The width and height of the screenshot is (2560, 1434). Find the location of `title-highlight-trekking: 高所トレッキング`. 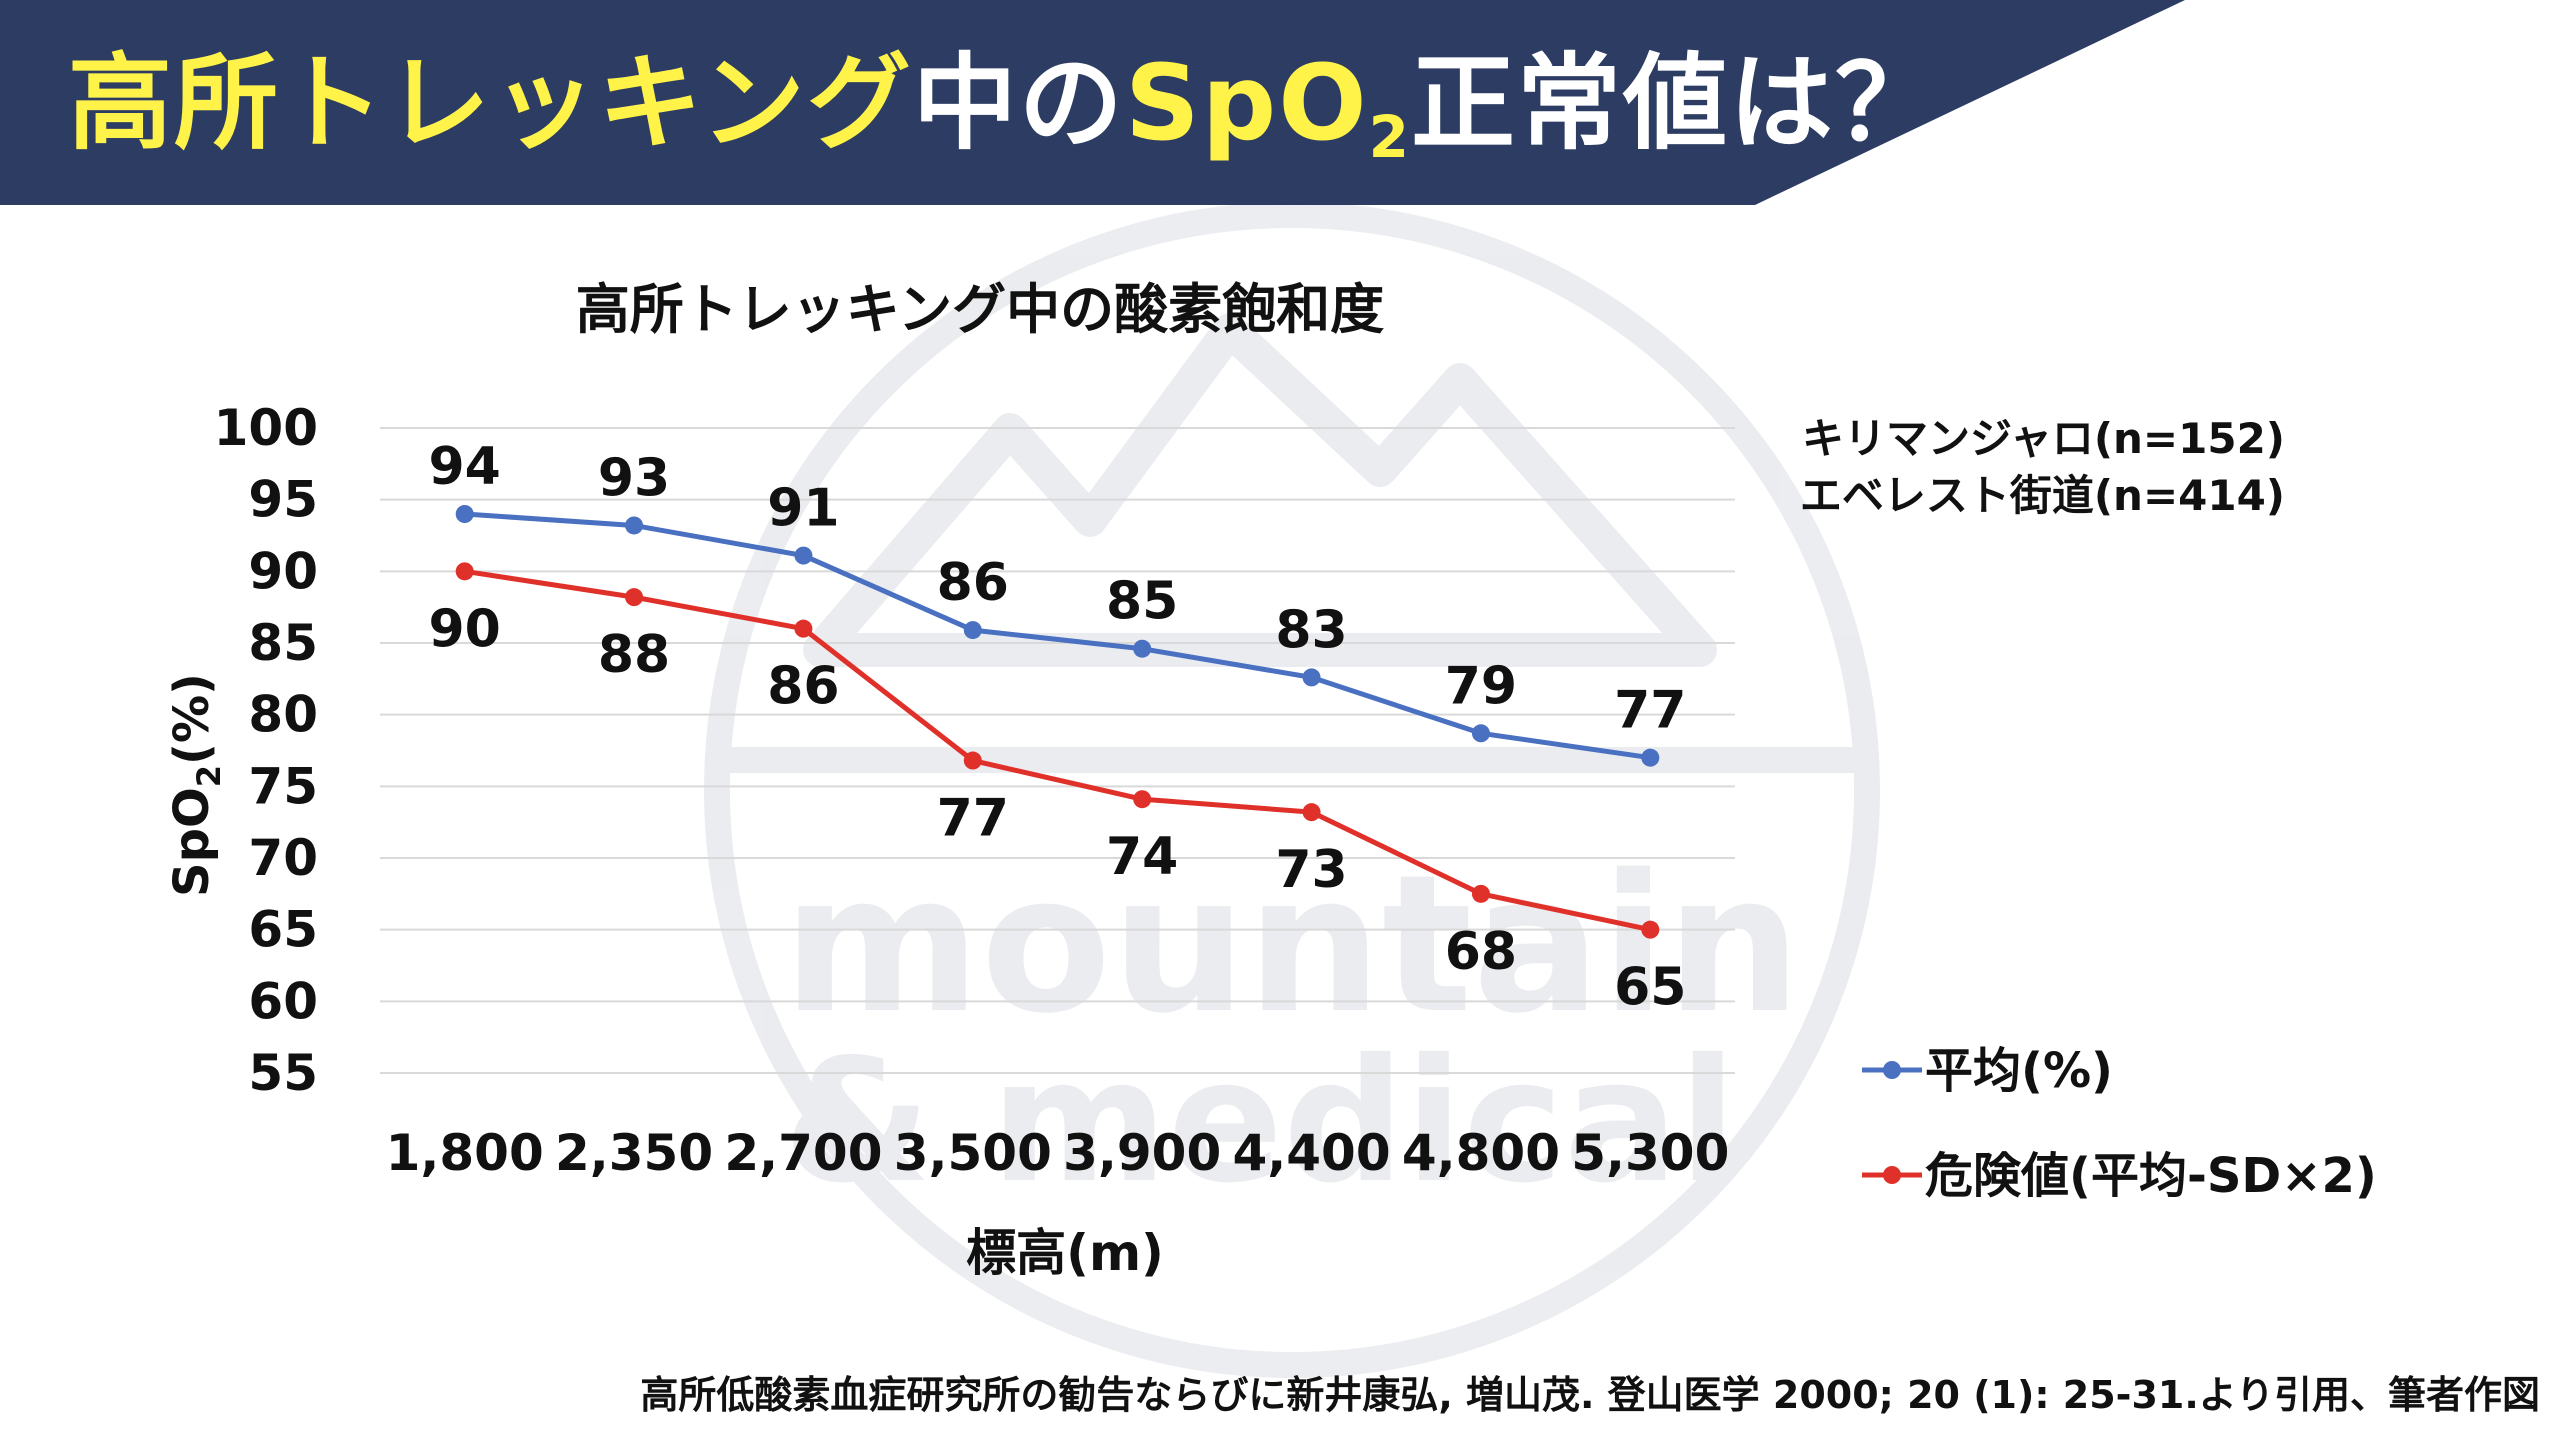

title-highlight-trekking: 高所トレッキング is located at coordinates (490, 103).